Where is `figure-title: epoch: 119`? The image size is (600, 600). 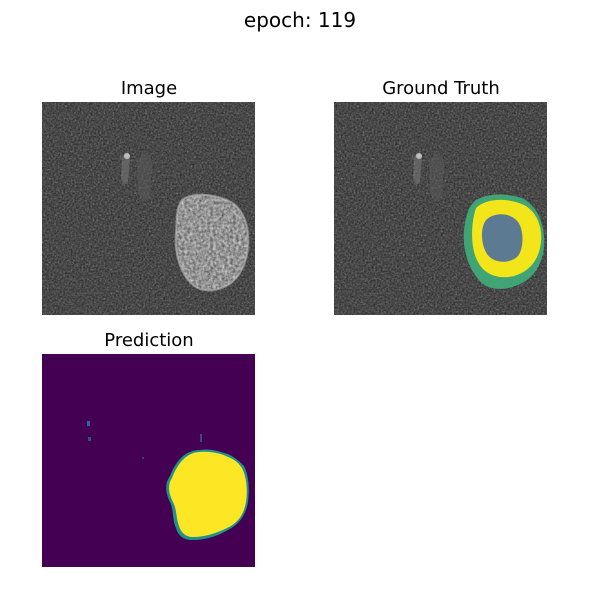 figure-title: epoch: 119 is located at coordinates (300, 20).